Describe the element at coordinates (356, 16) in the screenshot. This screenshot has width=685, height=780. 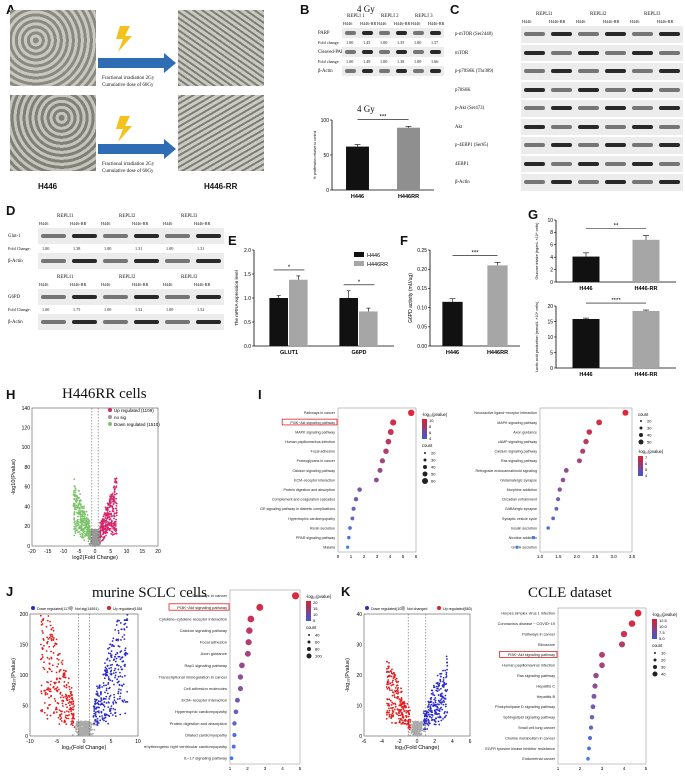
I see `replicate-label: REPLI 1` at that location.